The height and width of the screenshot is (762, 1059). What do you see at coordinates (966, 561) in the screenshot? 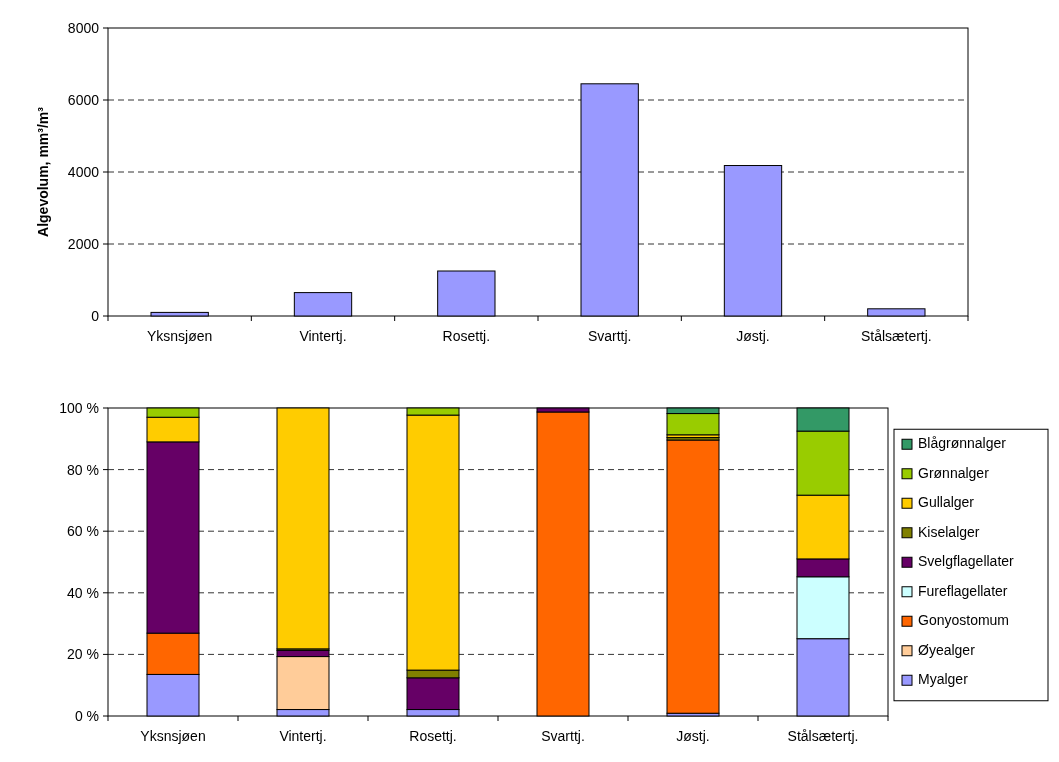
I see `legend-label: Svelgflagellater` at bounding box center [966, 561].